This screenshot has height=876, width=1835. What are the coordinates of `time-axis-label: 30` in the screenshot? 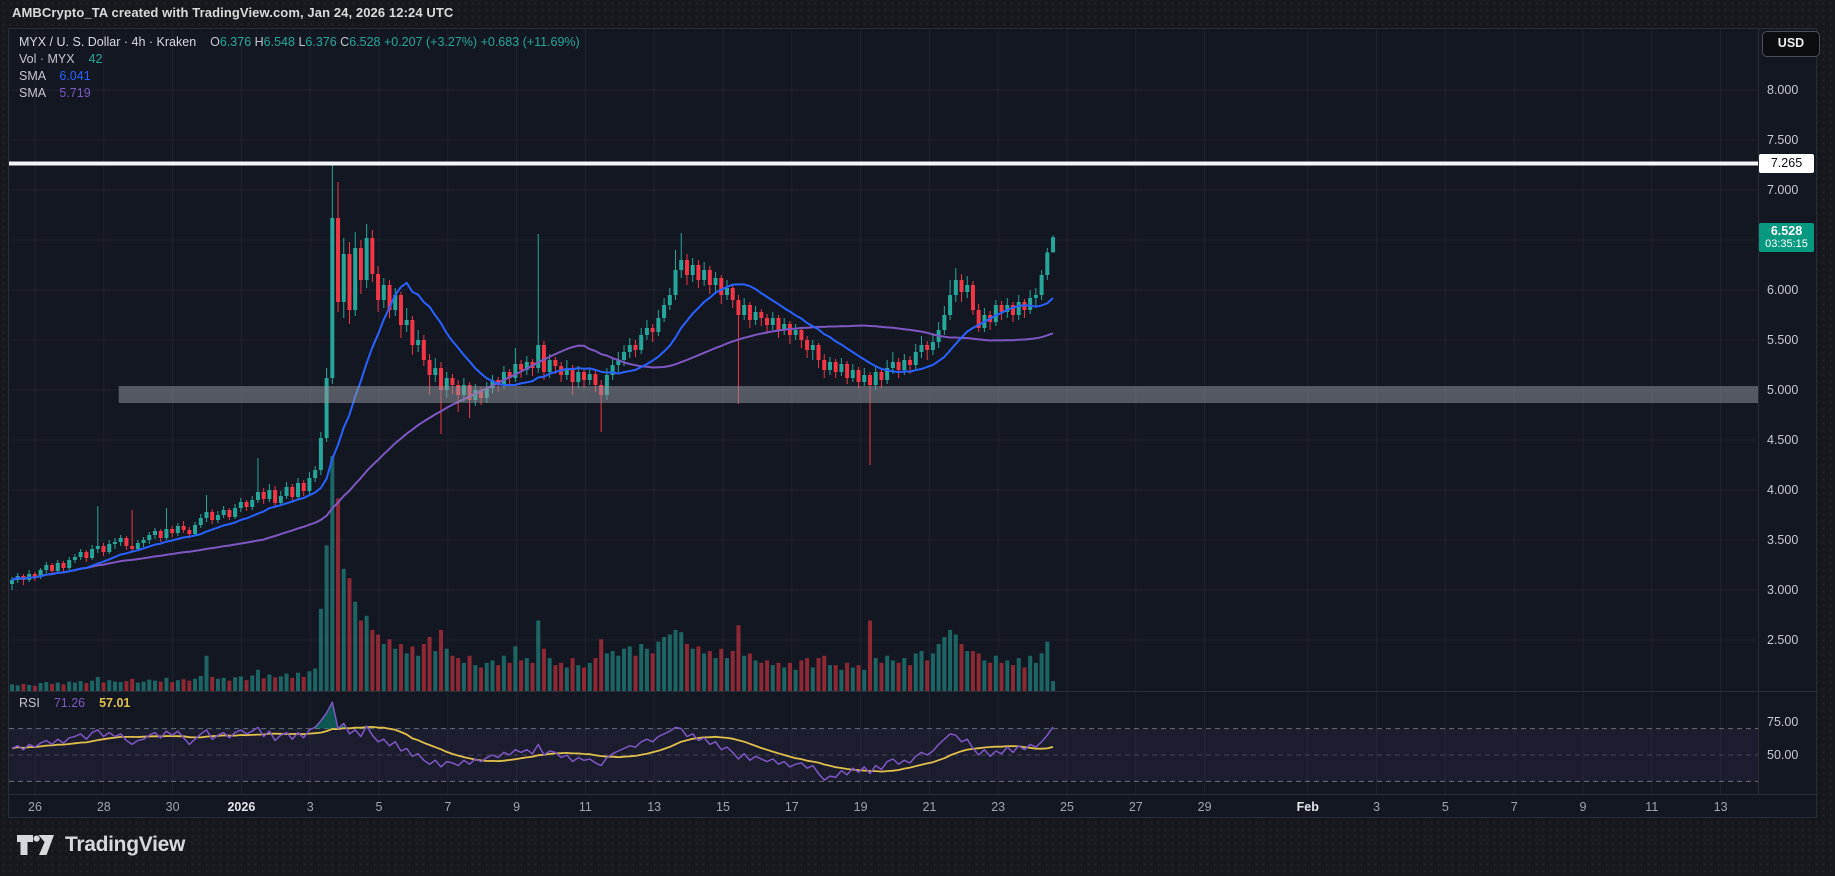 It's located at (172, 807).